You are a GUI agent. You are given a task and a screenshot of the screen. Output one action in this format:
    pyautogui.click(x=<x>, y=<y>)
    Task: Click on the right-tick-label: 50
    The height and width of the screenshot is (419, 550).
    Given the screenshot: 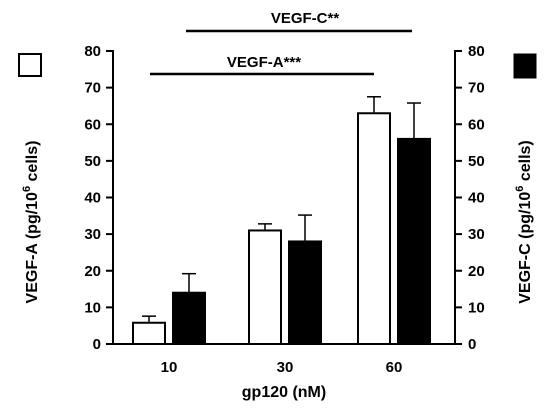 What is the action you would take?
    pyautogui.click(x=476, y=161)
    